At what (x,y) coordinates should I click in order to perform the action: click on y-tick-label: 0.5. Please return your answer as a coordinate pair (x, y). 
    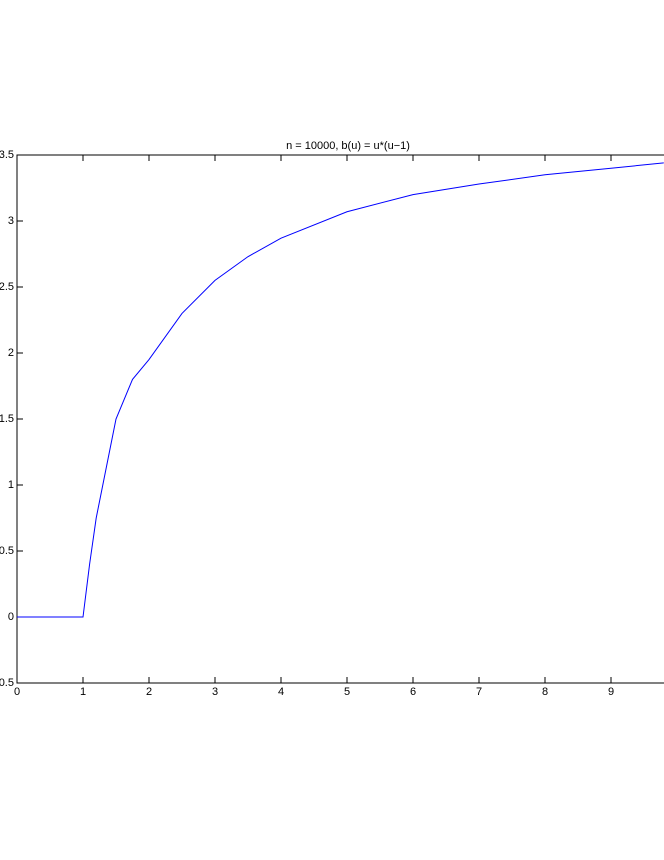
    Looking at the image, I should click on (7, 551).